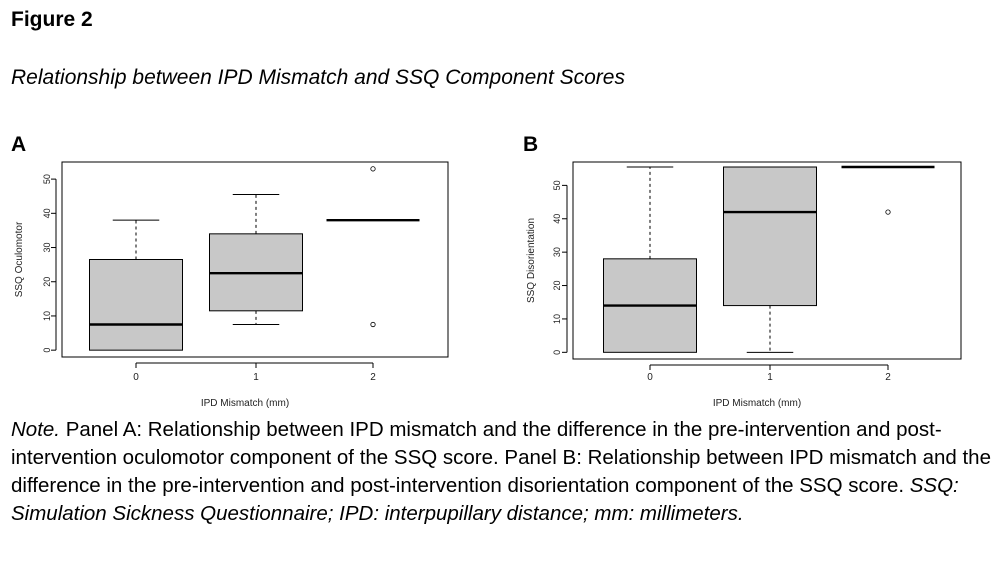 The image size is (1007, 563). What do you see at coordinates (557, 185) in the screenshot?
I see `panel-b-y-tick-label: 50` at bounding box center [557, 185].